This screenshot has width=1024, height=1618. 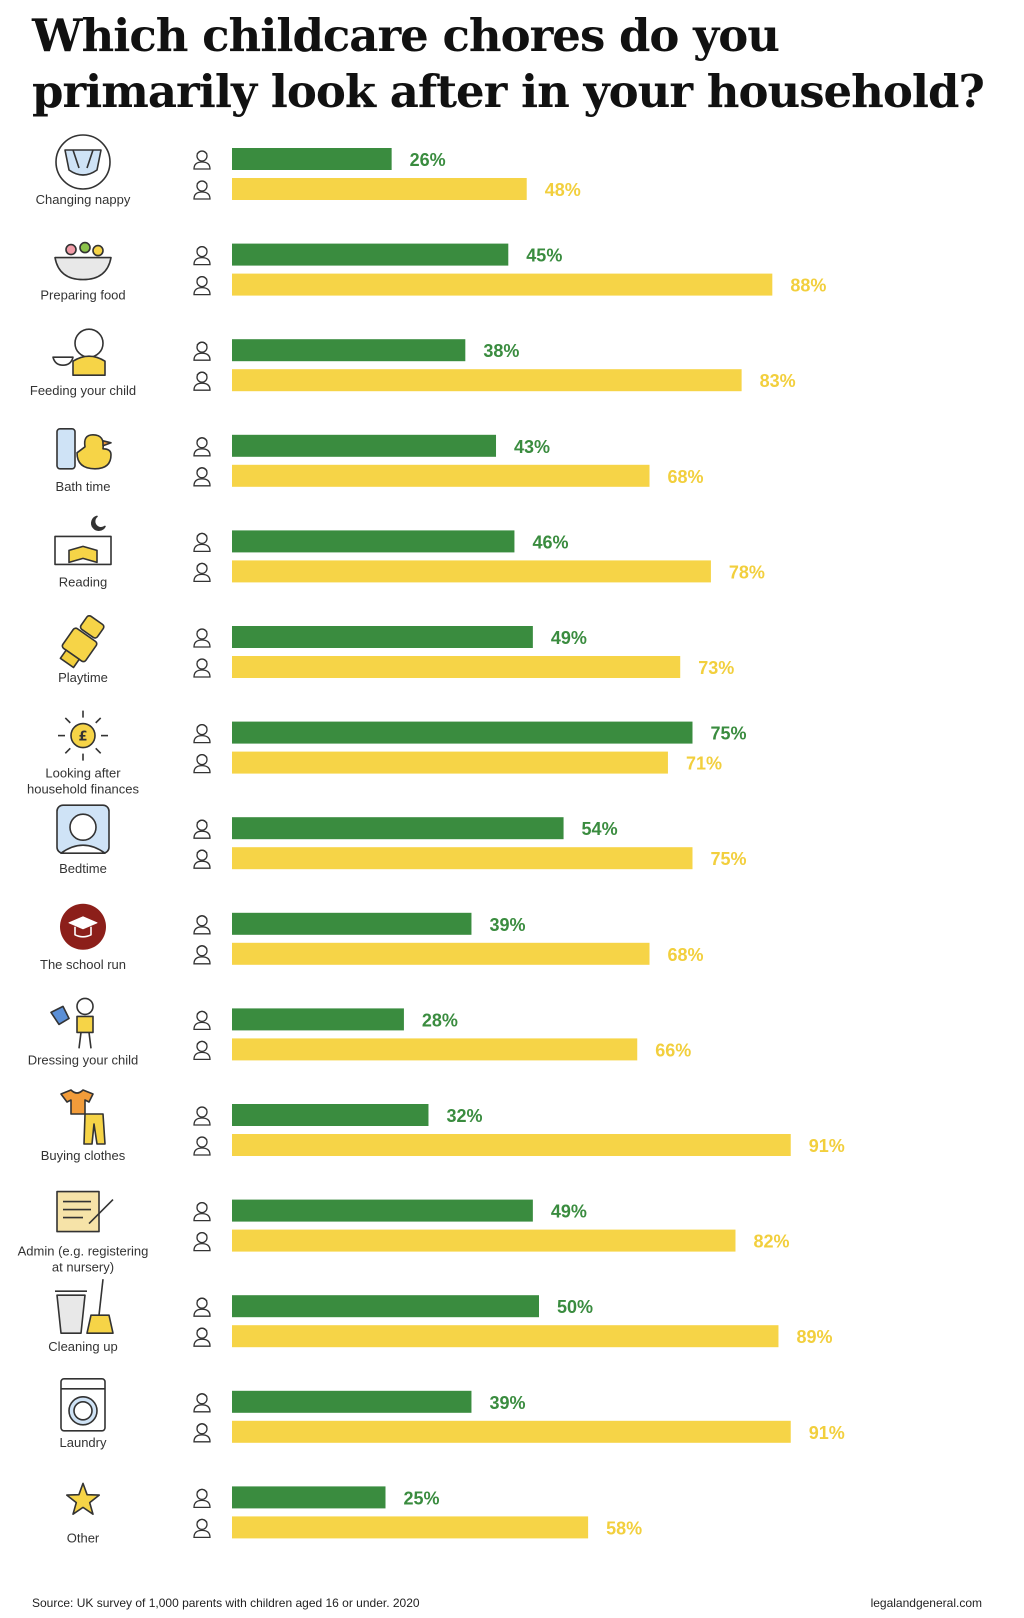 What do you see at coordinates (771, 1242) in the screenshot?
I see `data-label: 82%` at bounding box center [771, 1242].